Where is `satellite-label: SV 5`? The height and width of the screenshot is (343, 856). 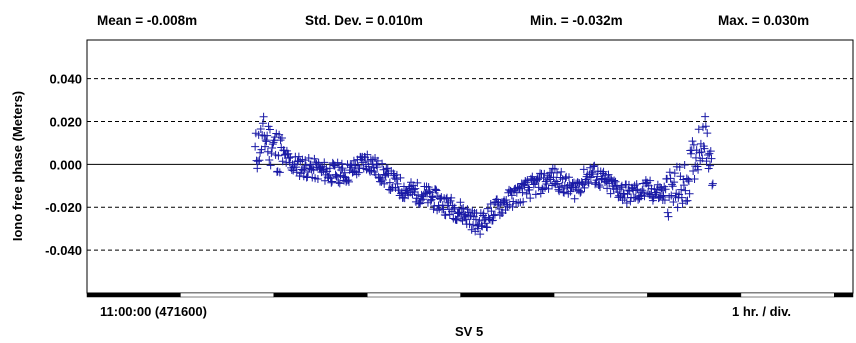
satellite-label: SV 5 is located at coordinates (469, 331).